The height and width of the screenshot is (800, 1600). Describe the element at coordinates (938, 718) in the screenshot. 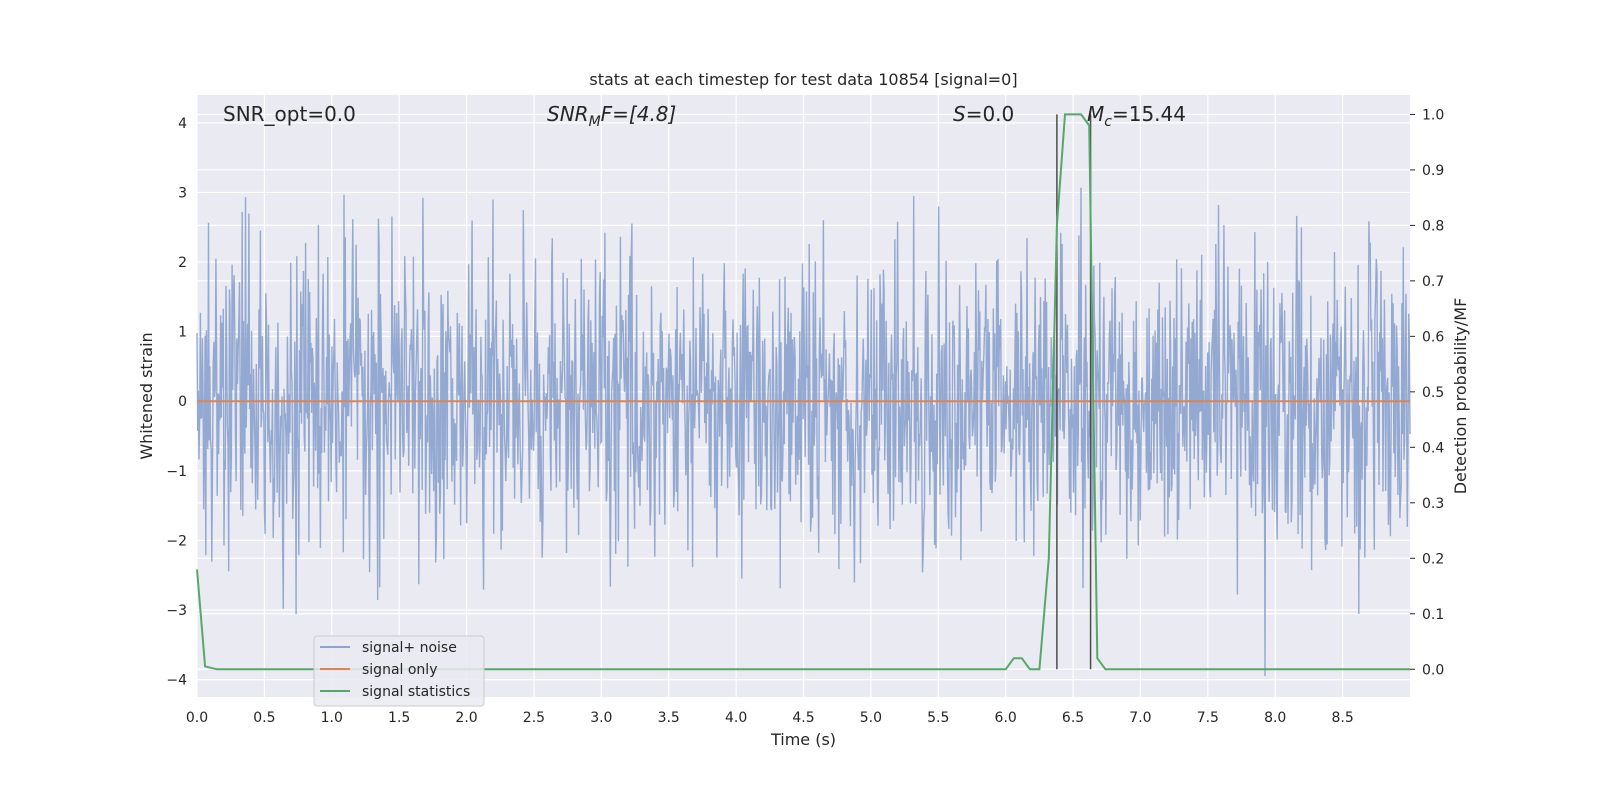

I see `x-tick-label: 5.5` at that location.